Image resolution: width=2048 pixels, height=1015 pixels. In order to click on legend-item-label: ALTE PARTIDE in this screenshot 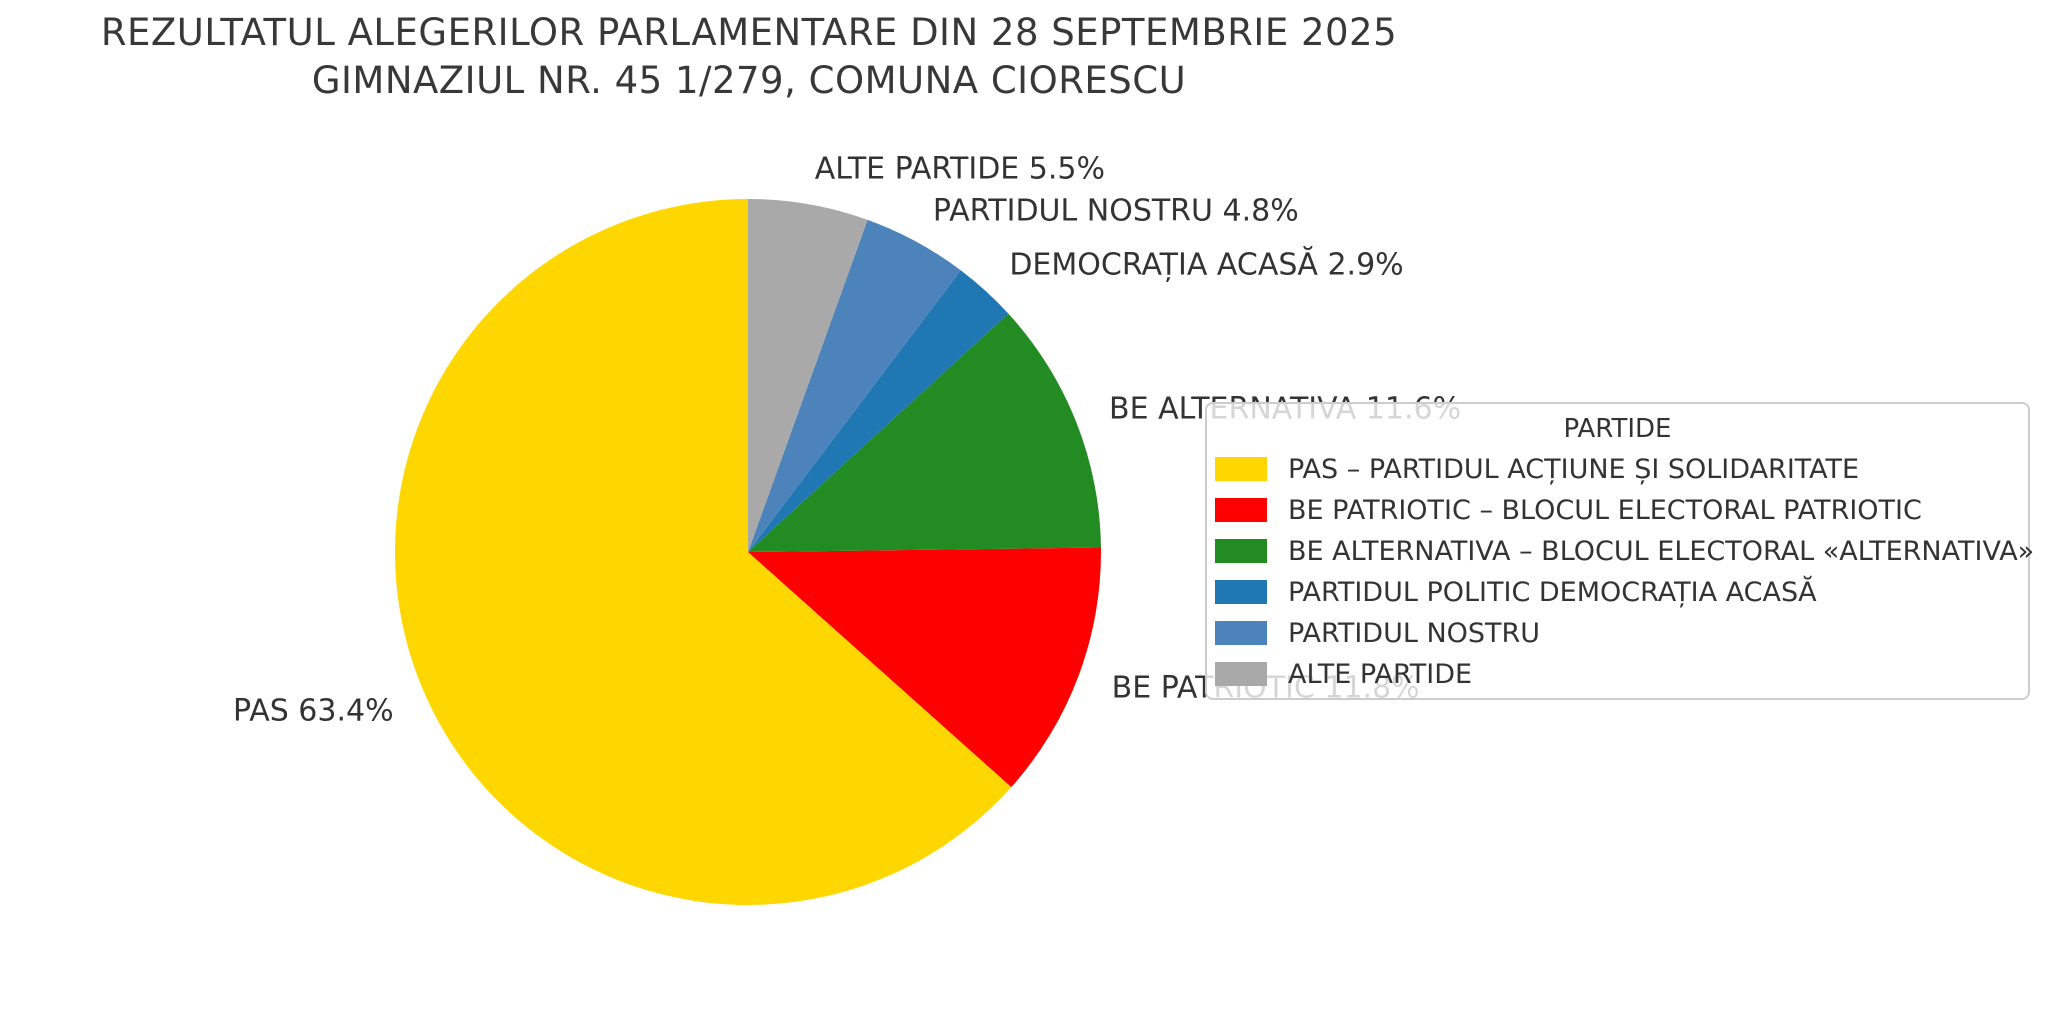, I will do `click(1380, 674)`.